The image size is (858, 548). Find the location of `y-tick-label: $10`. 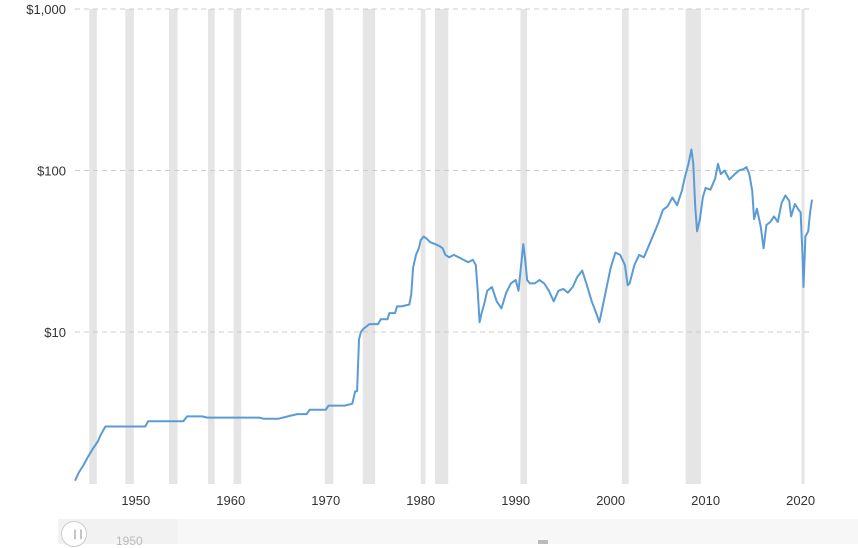

y-tick-label: $10 is located at coordinates (55, 332).